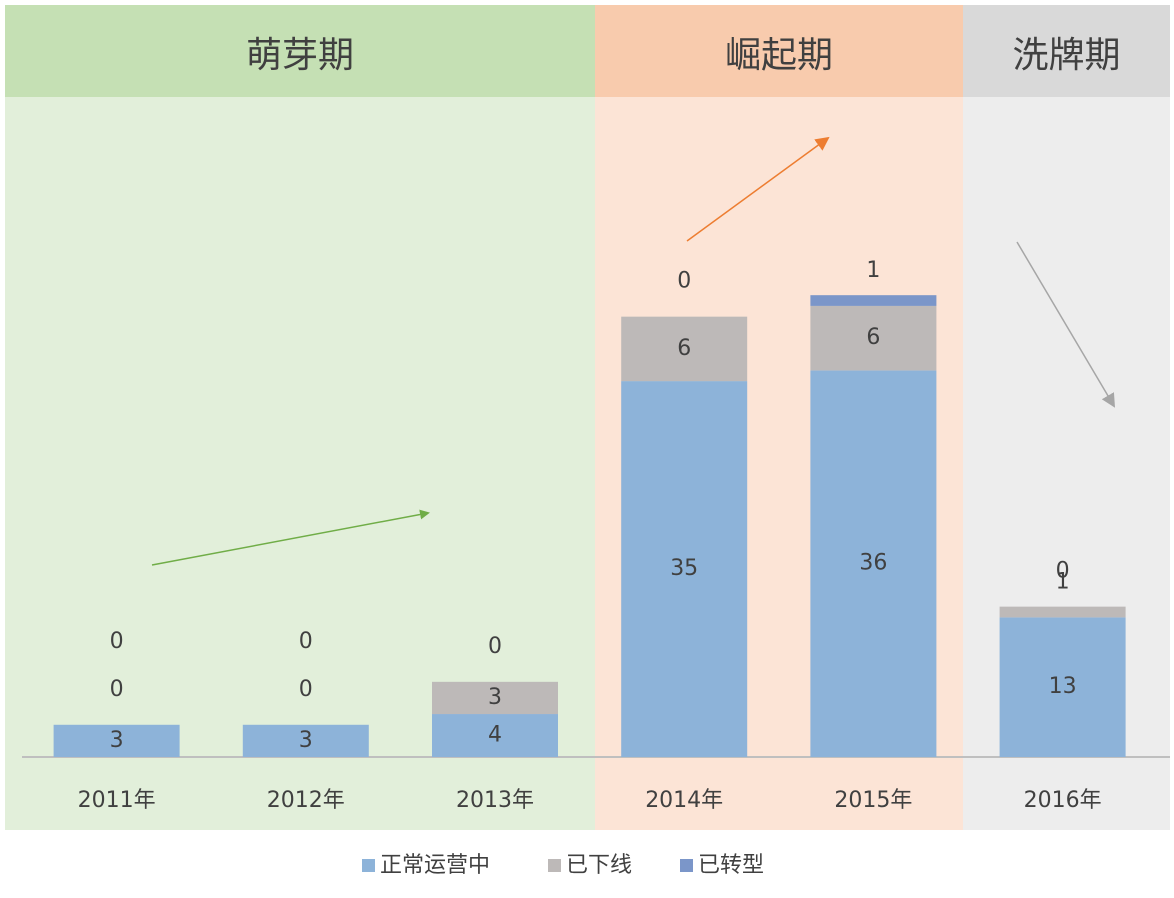 The image size is (1174, 898). What do you see at coordinates (306, 800) in the screenshot?
I see `x-tick-label: 2012年` at bounding box center [306, 800].